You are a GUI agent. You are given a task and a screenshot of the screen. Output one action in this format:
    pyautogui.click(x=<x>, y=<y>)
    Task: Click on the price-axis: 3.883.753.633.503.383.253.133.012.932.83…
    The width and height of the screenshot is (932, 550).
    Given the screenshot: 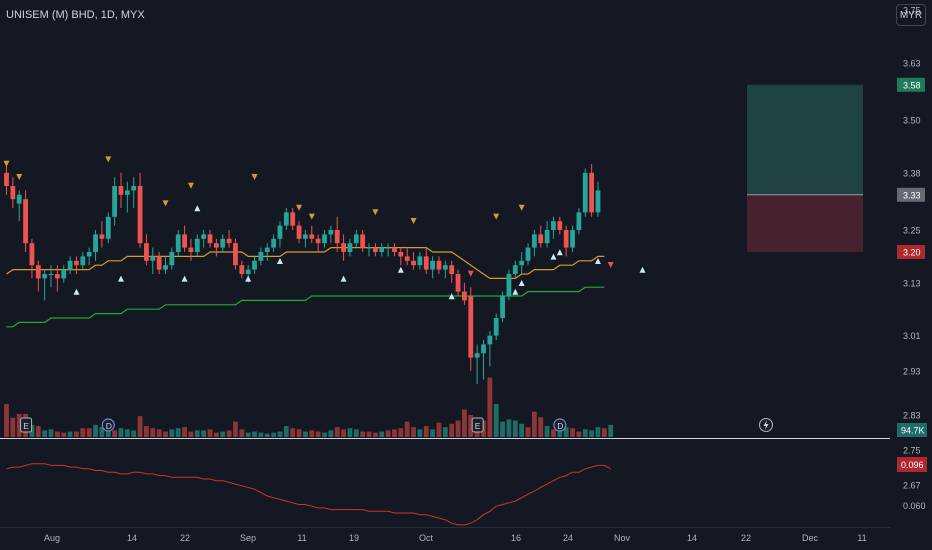 What is the action you would take?
    pyautogui.click(x=911, y=245)
    